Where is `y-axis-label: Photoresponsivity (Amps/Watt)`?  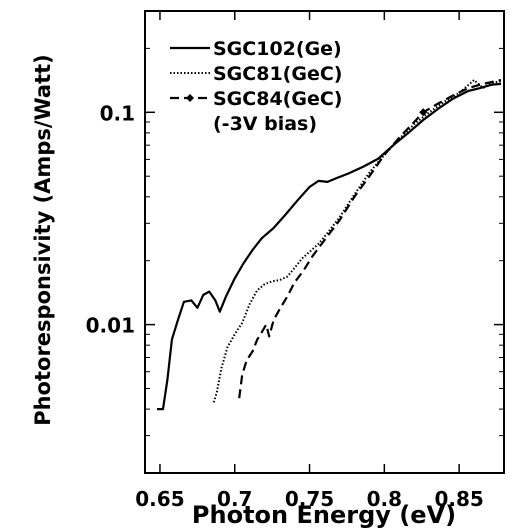
y-axis-label: Photoresponsivity (Amps/Watt) is located at coordinates (43, 240).